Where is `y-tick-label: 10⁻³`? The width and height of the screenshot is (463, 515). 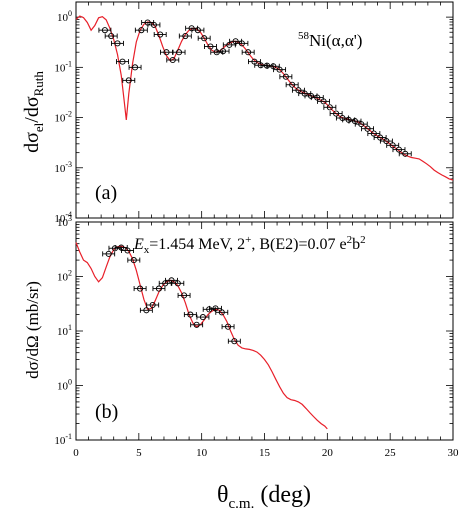
y-tick-label: 10⁻³ is located at coordinates (63, 167).